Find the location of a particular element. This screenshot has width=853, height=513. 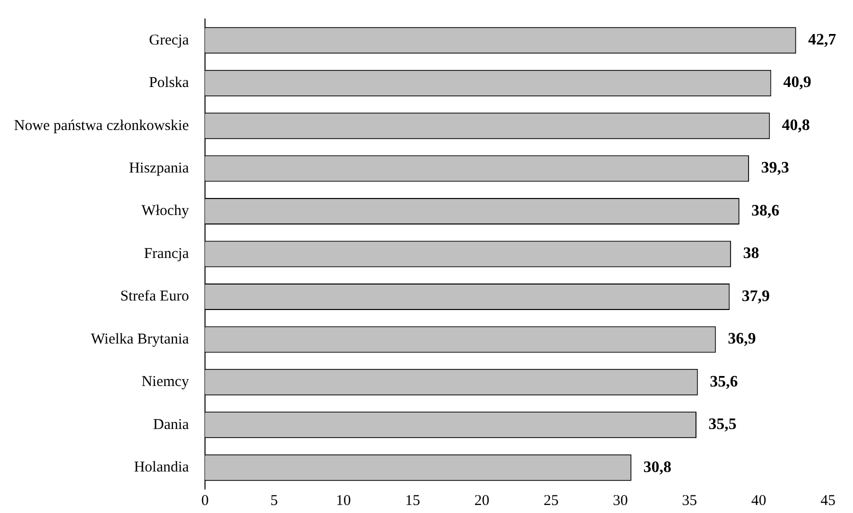

y-tick-label: Grecja is located at coordinates (169, 40).